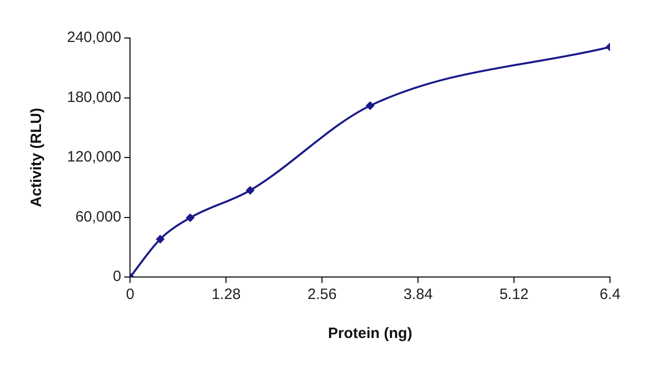  What do you see at coordinates (37, 158) in the screenshot?
I see `y-axis-title: Activity (RLU)` at bounding box center [37, 158].